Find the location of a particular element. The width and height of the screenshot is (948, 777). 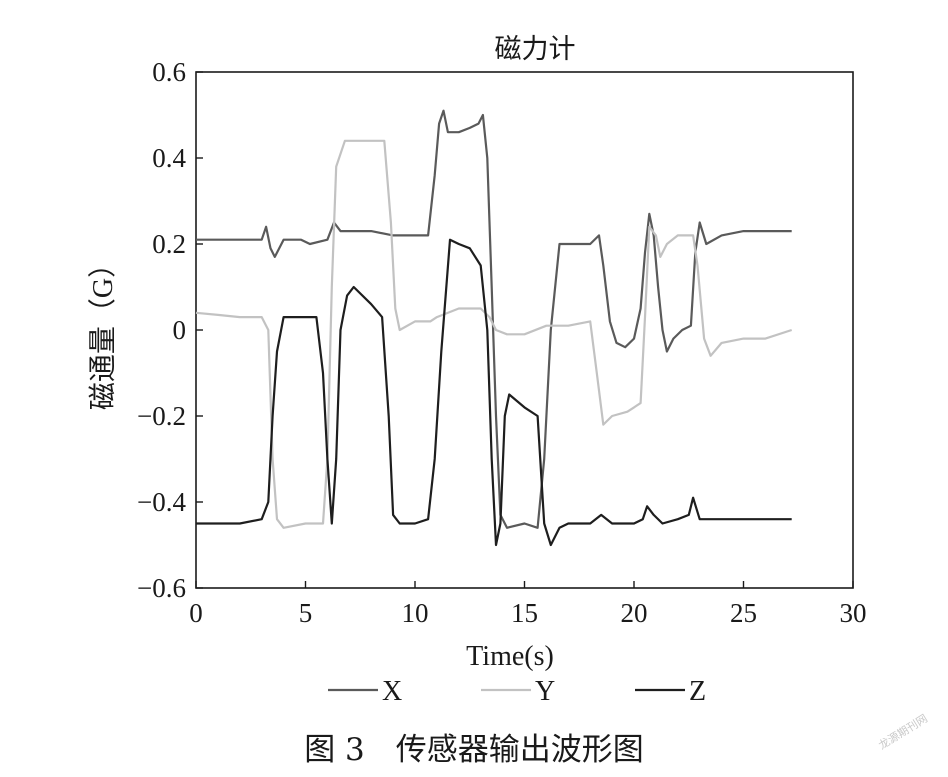

y-axis-ticks: 0.6 0.4 0.2 0 −0.2 −0.4 −0.6 is located at coordinates (170, 330).